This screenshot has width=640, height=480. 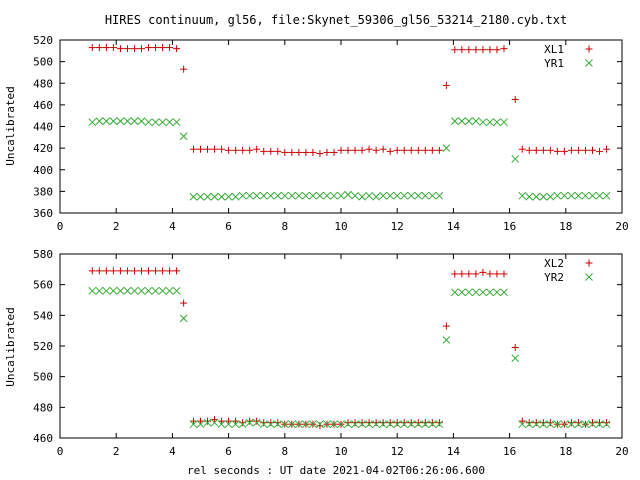 What do you see at coordinates (554, 277) in the screenshot?
I see `legend-label: YR2` at bounding box center [554, 277].